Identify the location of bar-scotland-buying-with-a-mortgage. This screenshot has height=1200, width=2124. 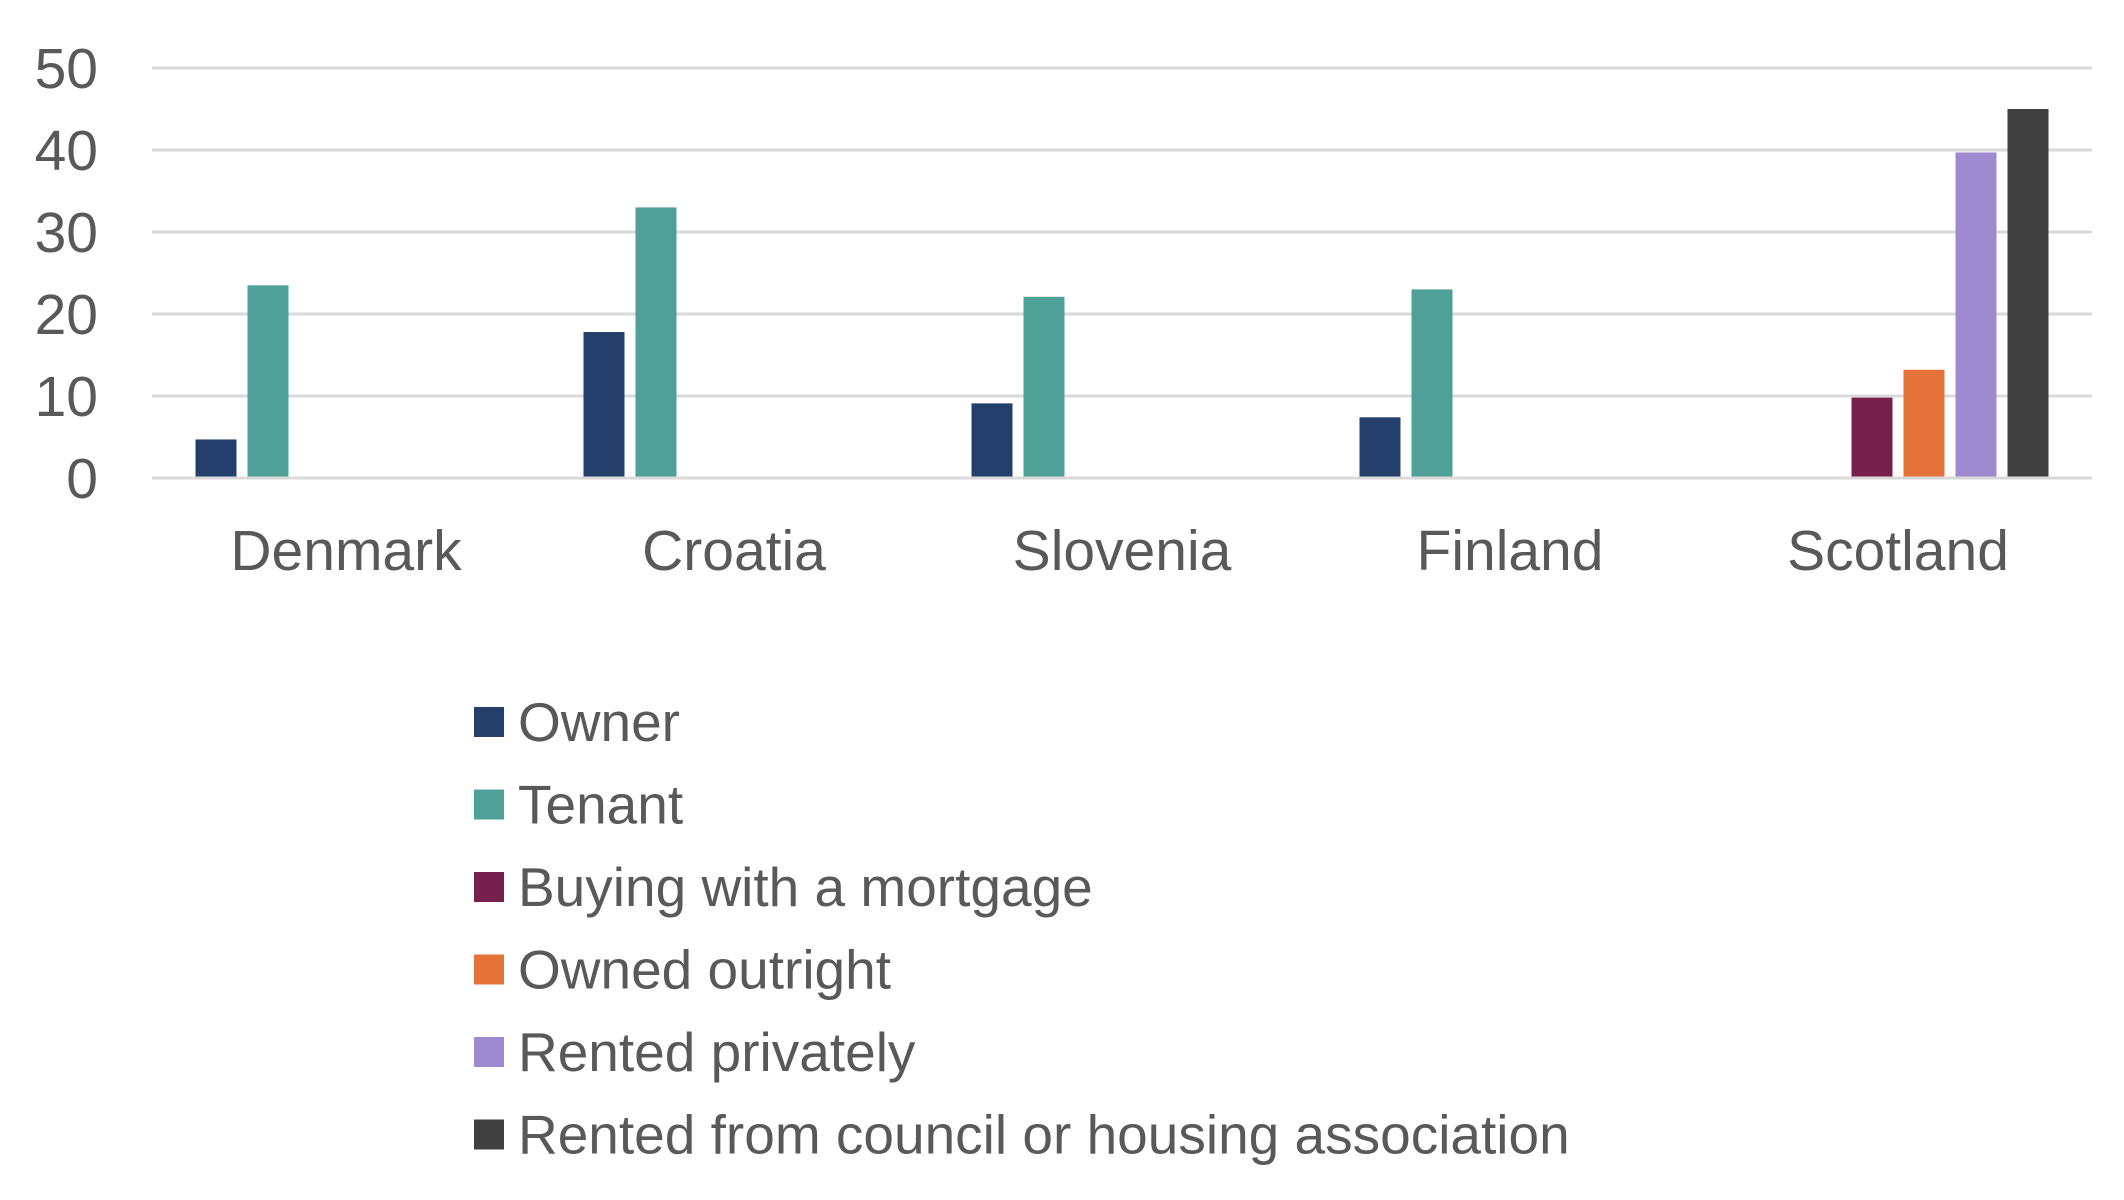
(1872, 437).